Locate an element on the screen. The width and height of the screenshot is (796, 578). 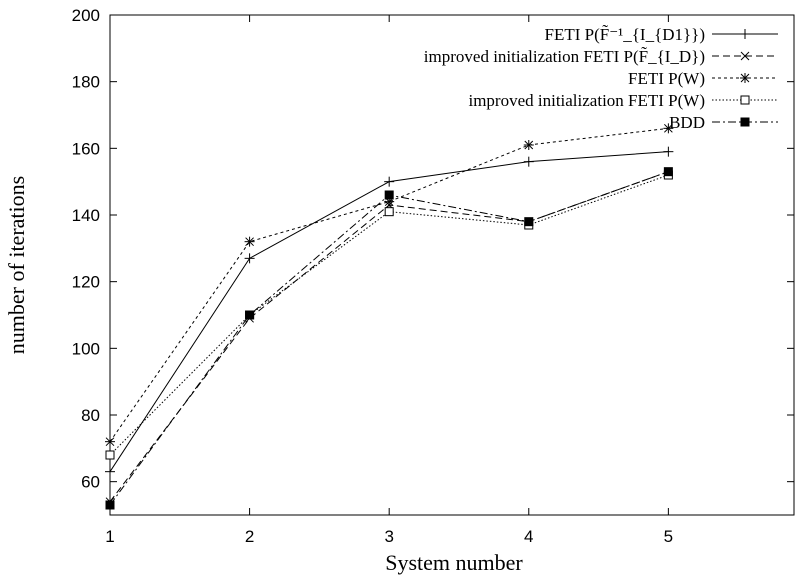
y-tick-label: 120 is located at coordinates (86, 282).